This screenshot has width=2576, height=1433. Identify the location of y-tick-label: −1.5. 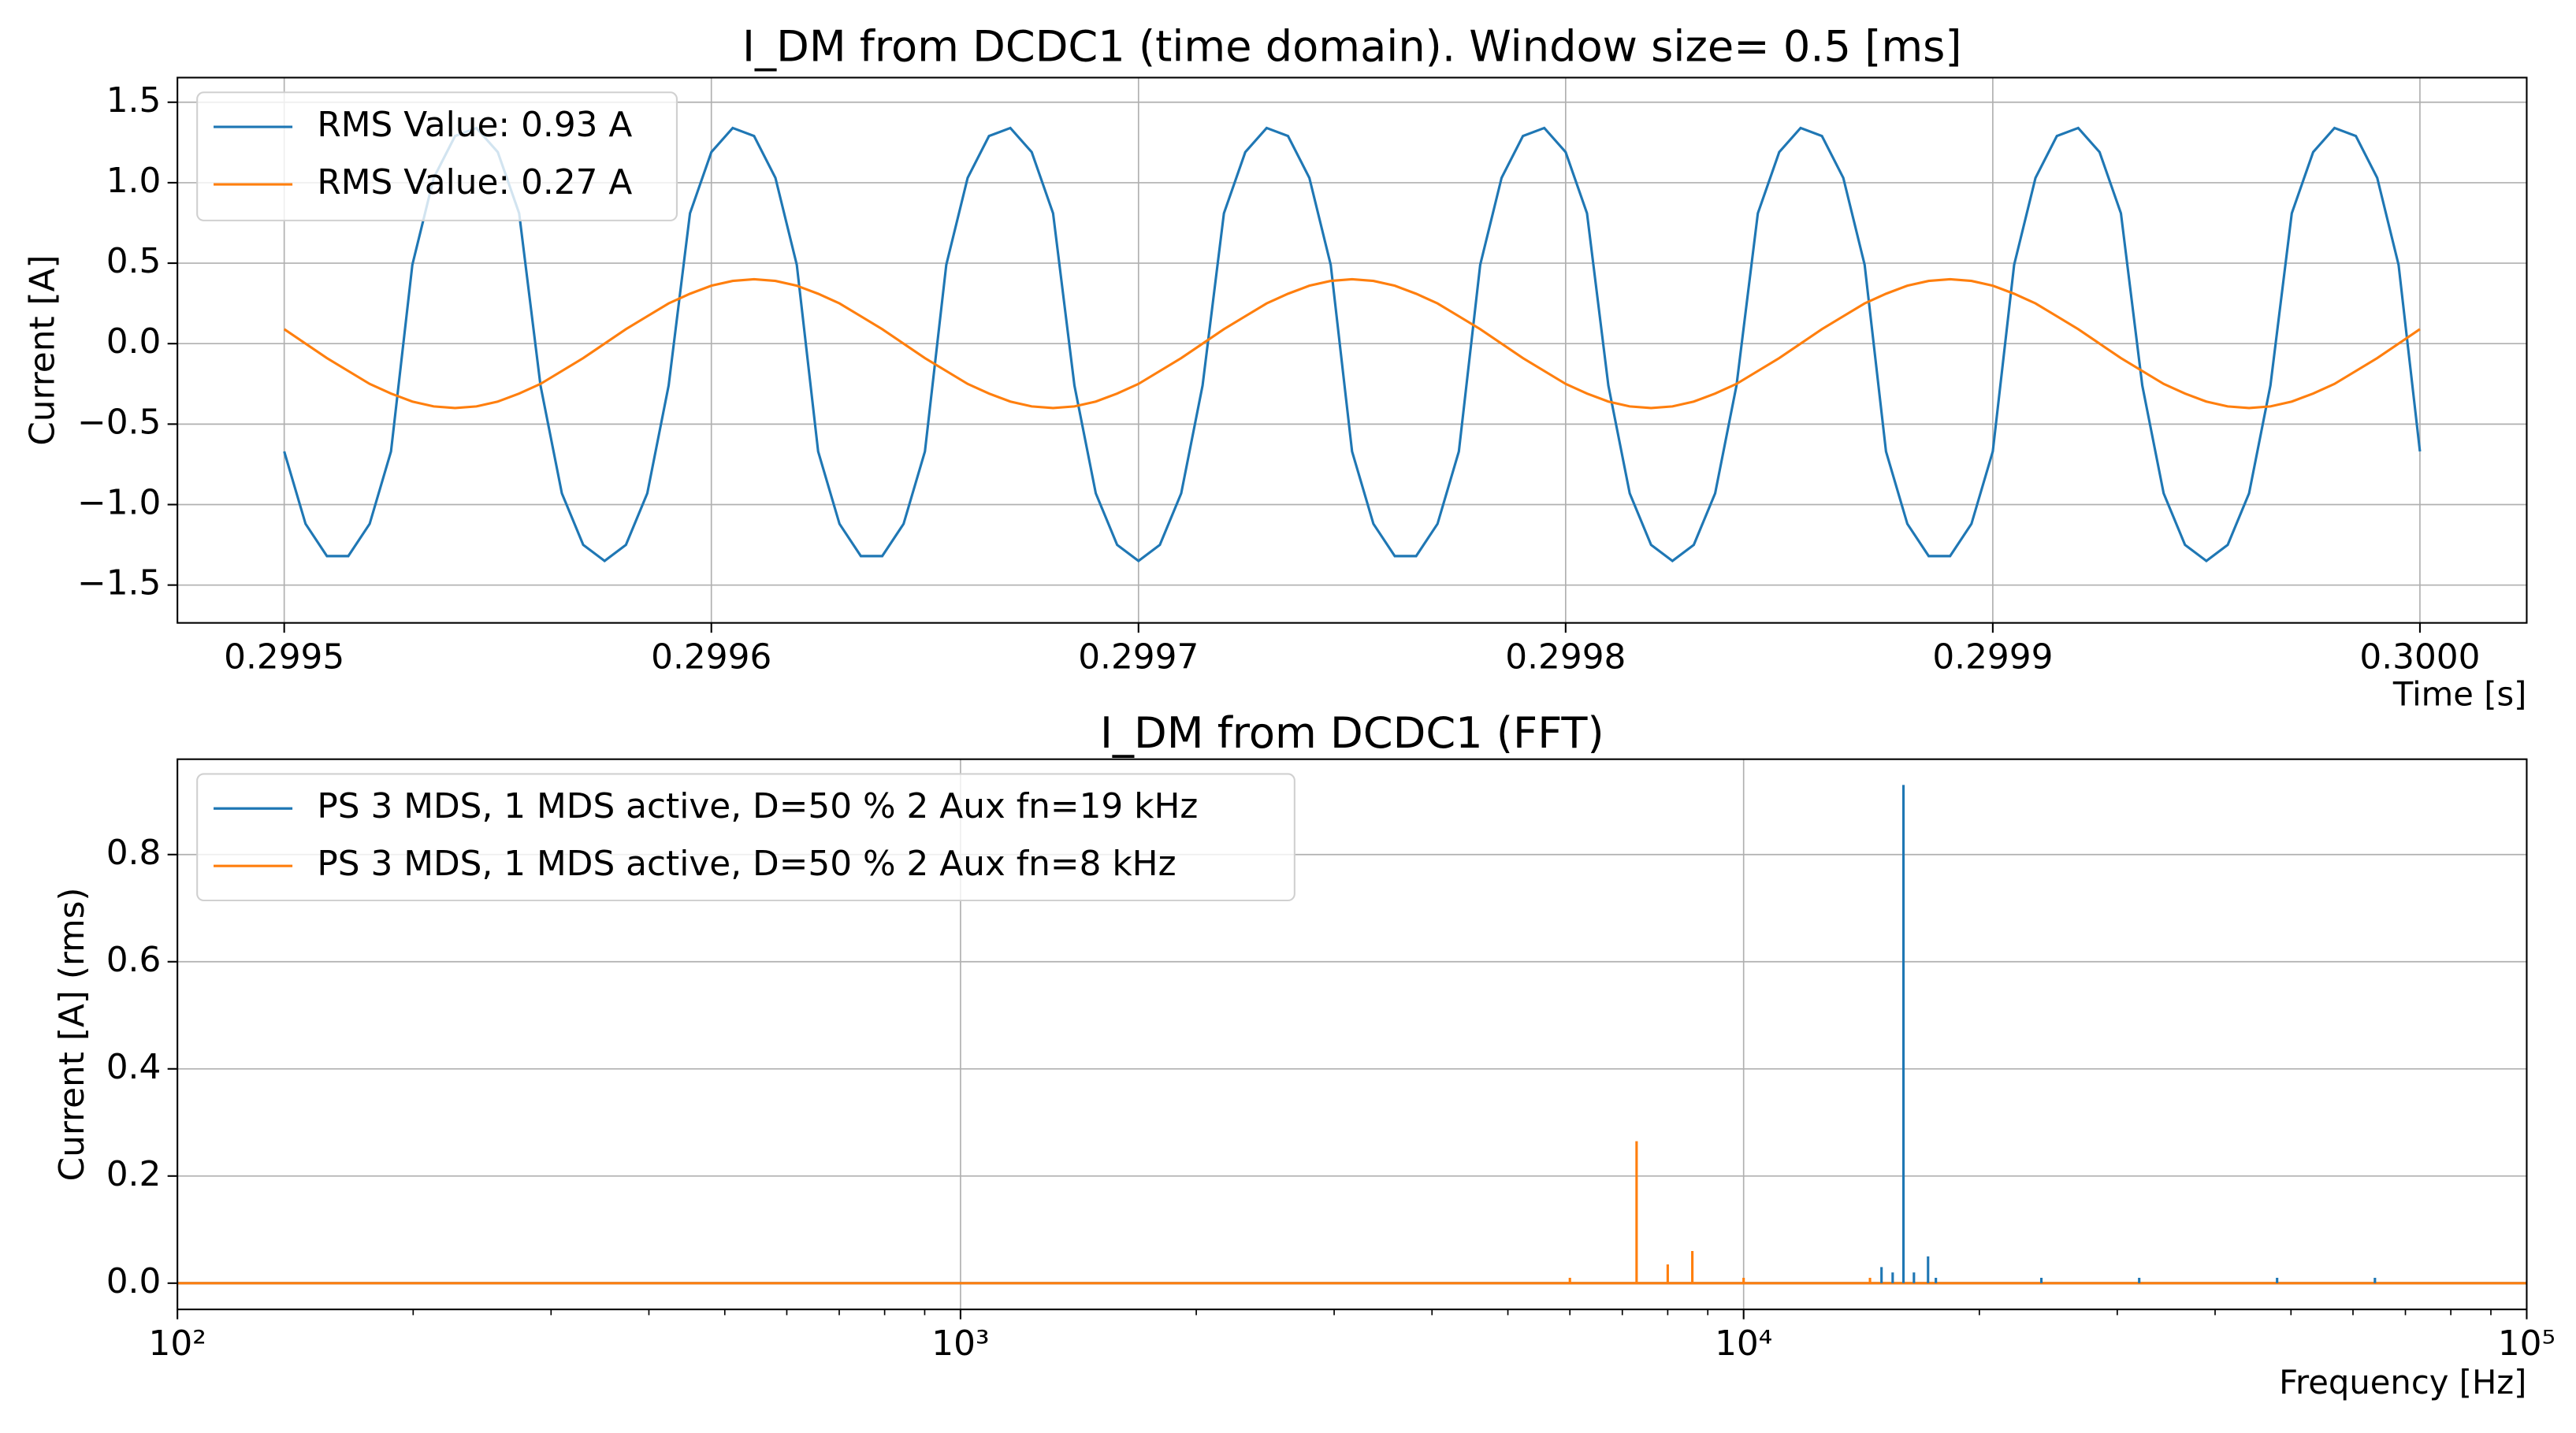
(119, 583).